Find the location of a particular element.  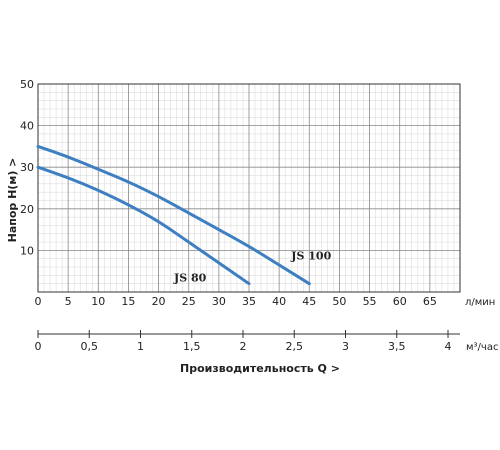

y-tick-label: 50 is located at coordinates (27, 84).